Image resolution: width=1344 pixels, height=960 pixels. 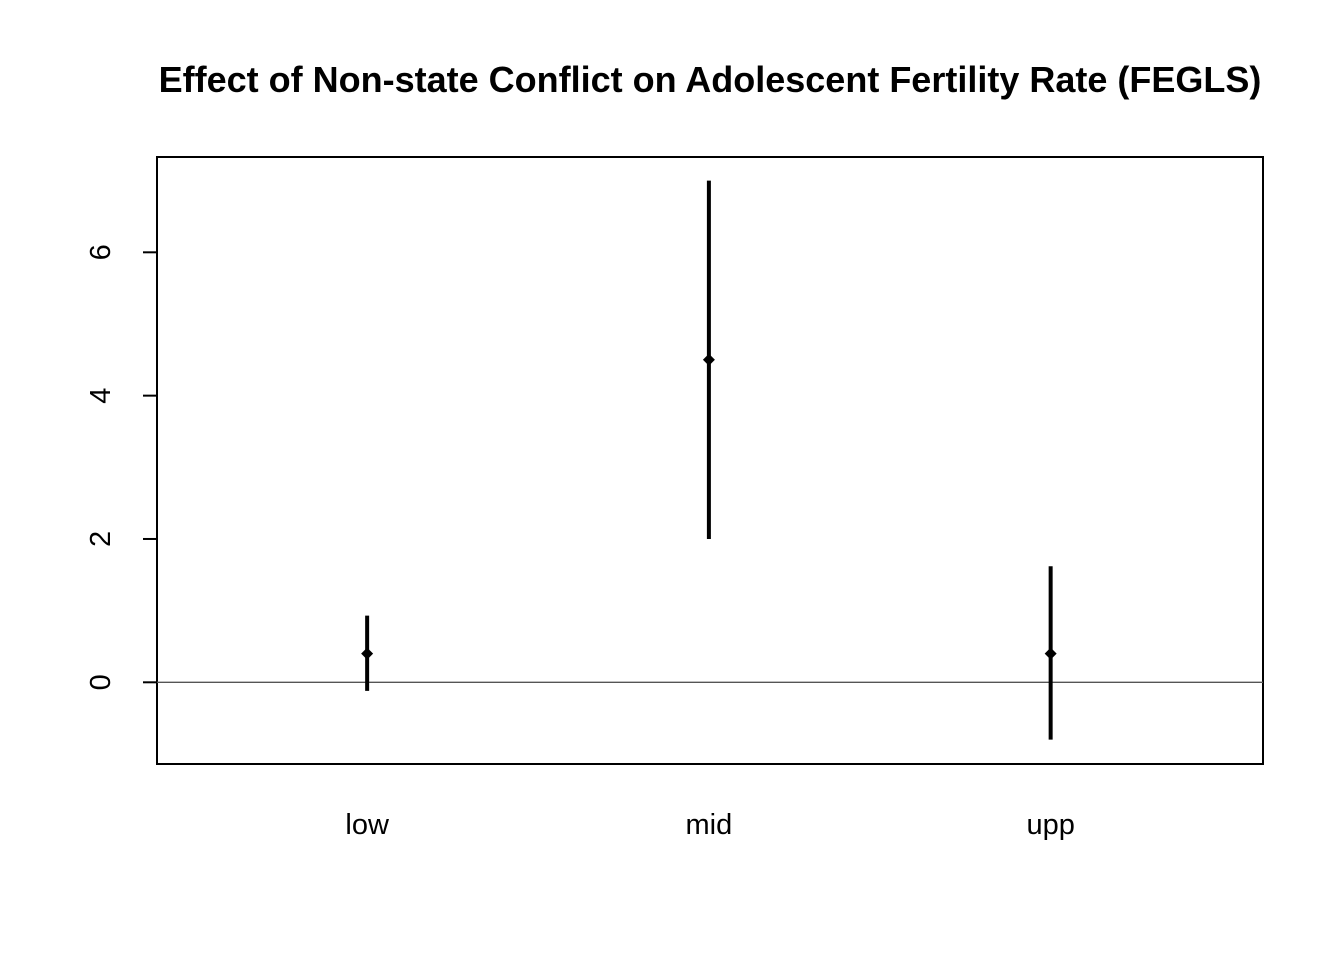 What do you see at coordinates (101, 682) in the screenshot?
I see `y-tick-label: 0` at bounding box center [101, 682].